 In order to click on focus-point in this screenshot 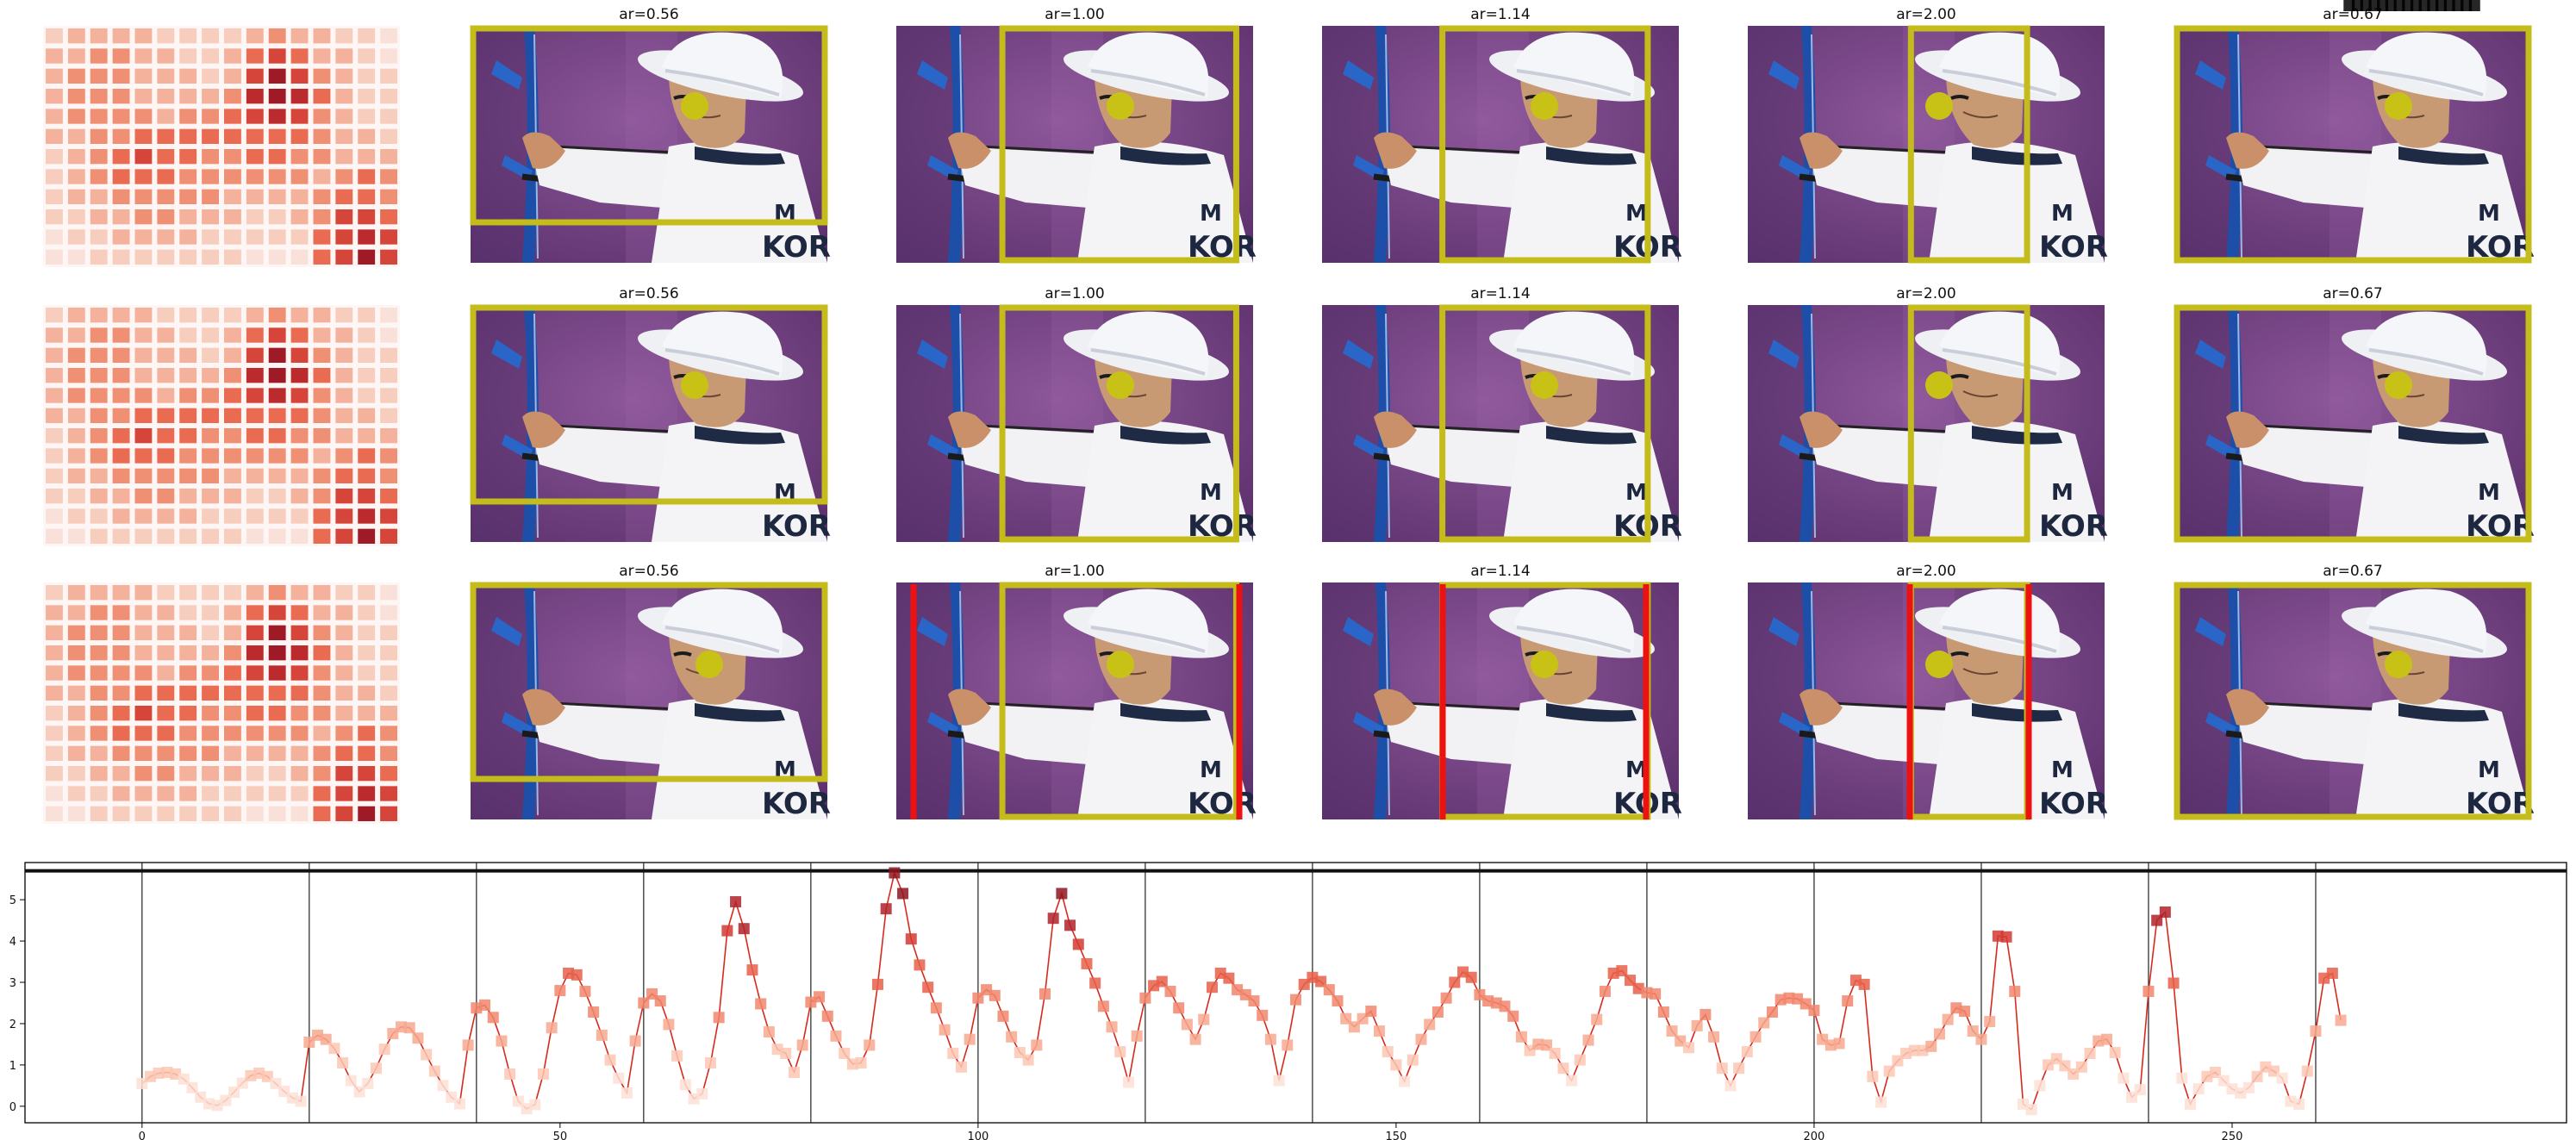, I will do `click(1544, 664)`.